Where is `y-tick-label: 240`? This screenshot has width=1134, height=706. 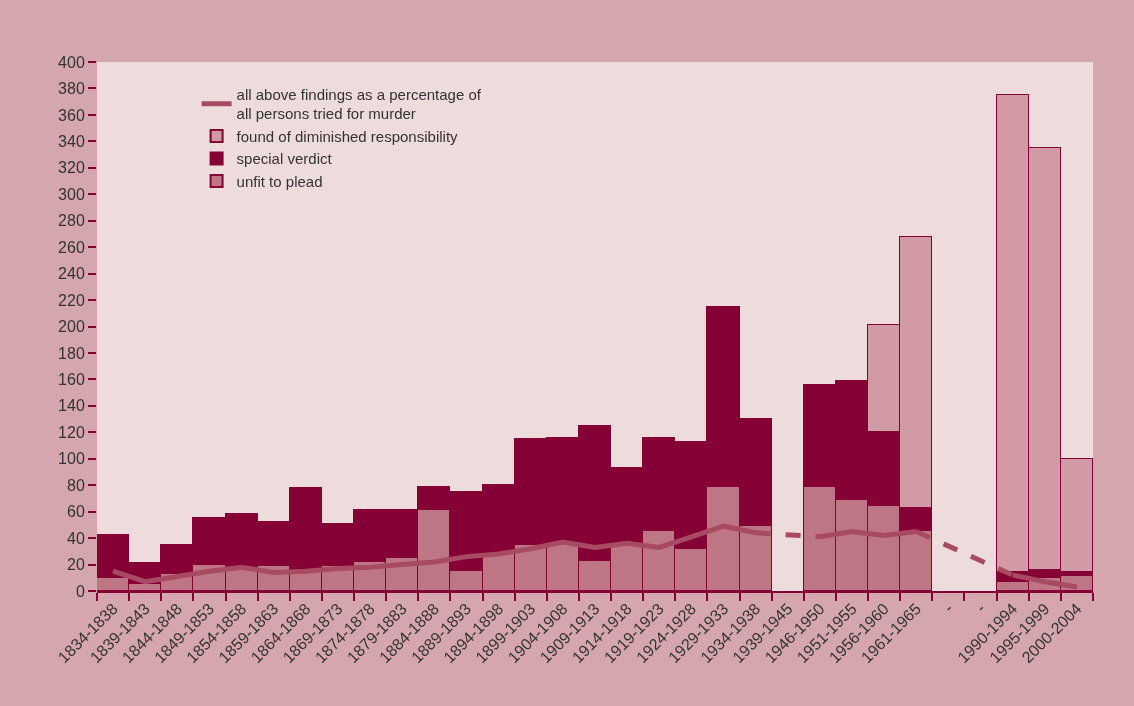 y-tick-label: 240 is located at coordinates (71, 274).